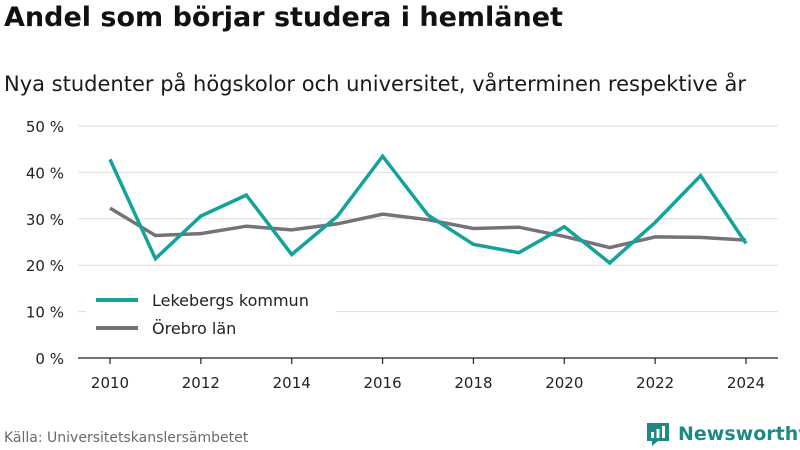 This screenshot has height=450, width=800. I want to click on series-line-orebro-lan, so click(428, 228).